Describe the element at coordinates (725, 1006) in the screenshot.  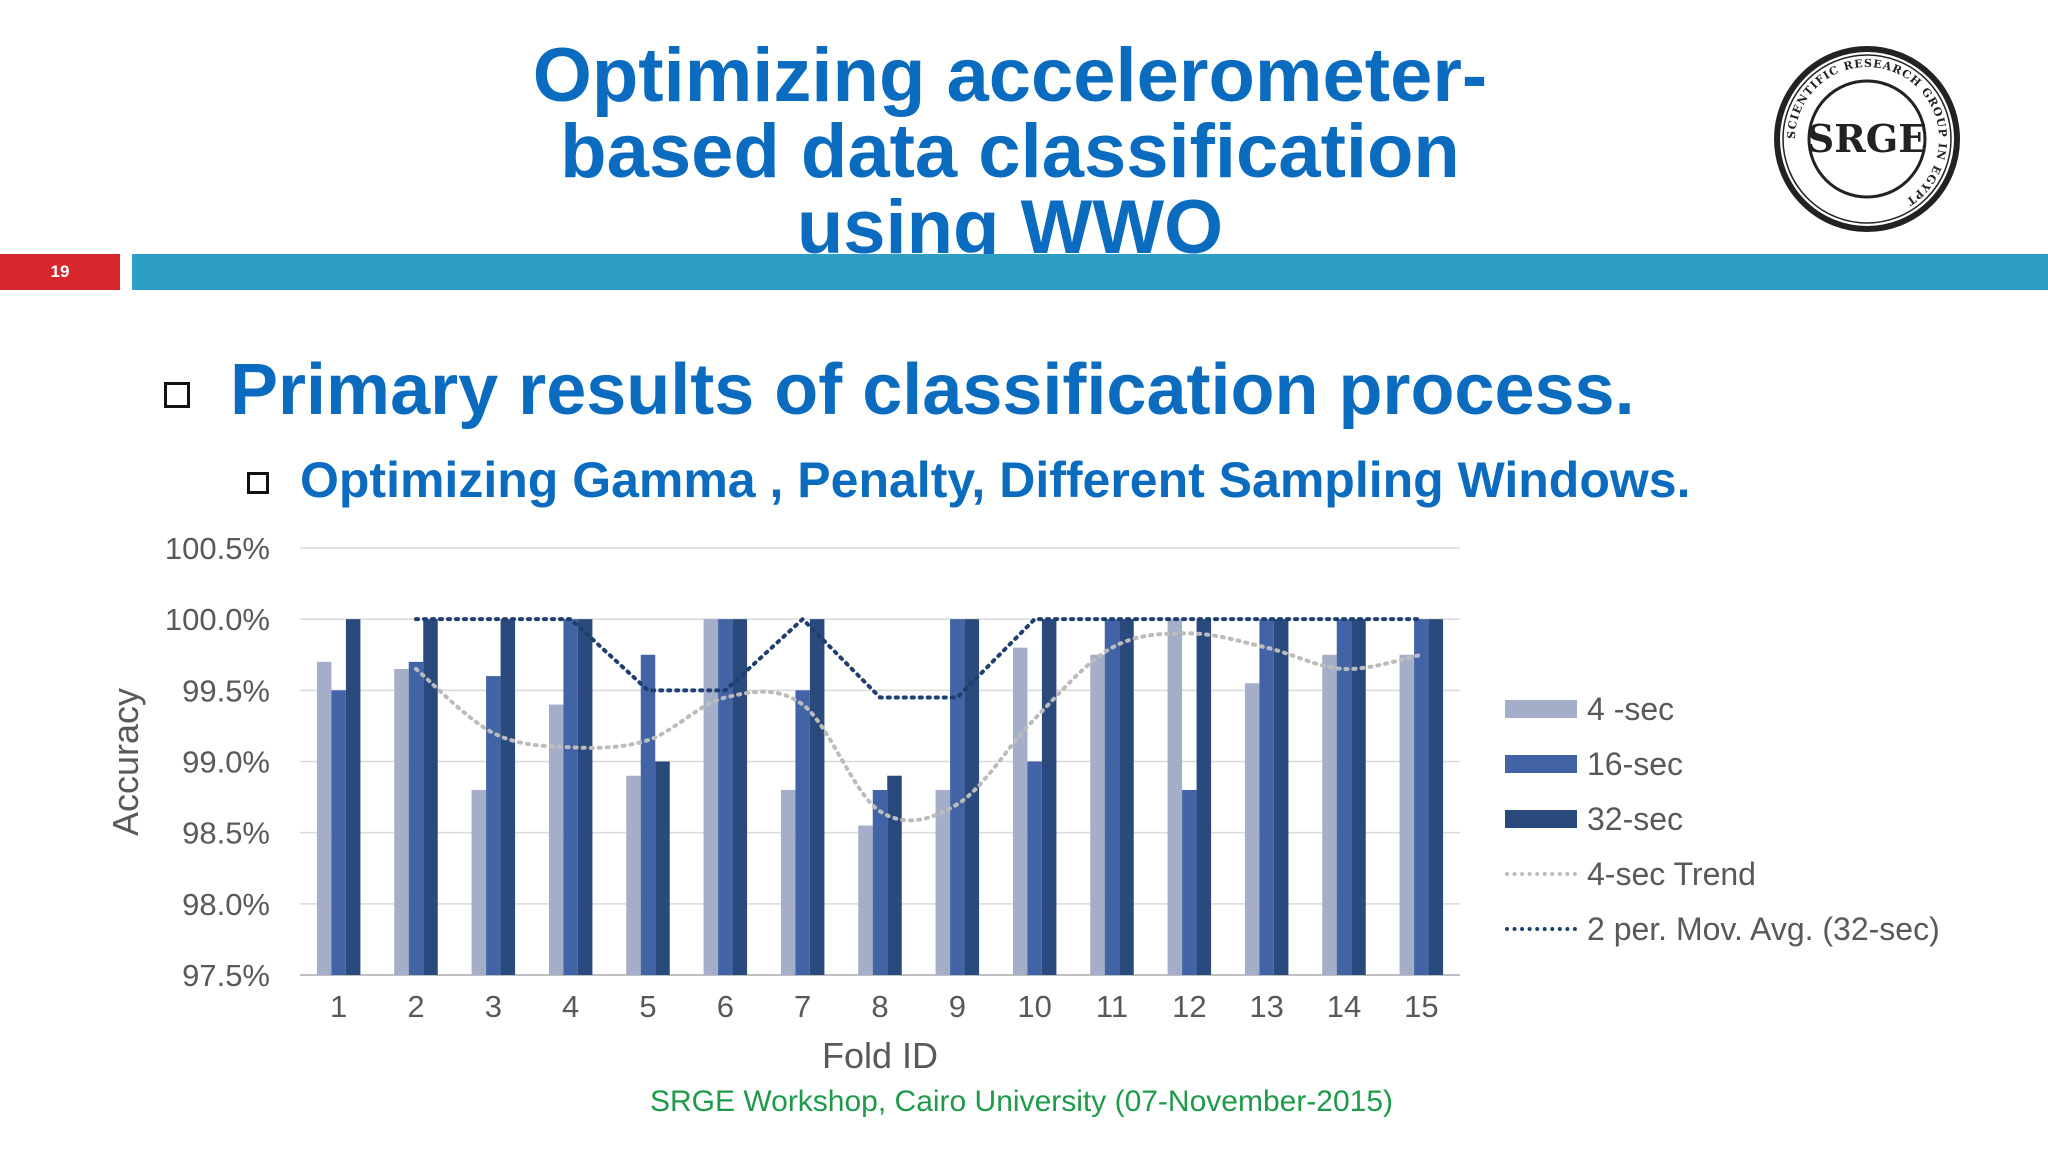
I see `x-tick-label: 6` at that location.